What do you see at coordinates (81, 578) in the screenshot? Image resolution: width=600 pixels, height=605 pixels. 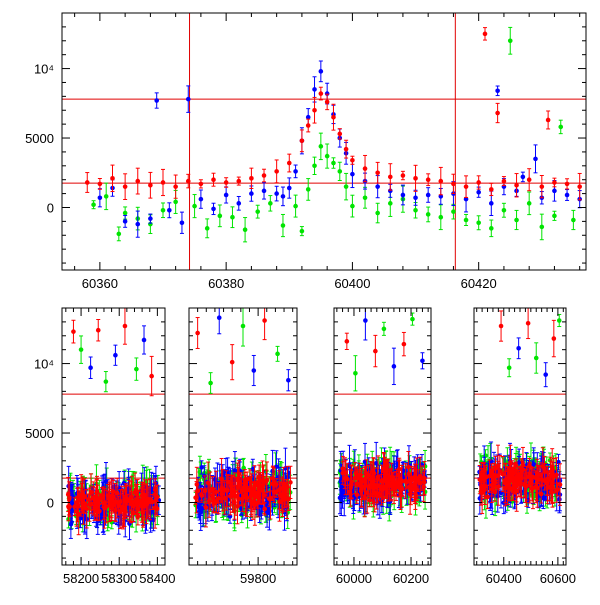 I see `x-tick-label: 58200` at bounding box center [81, 578].